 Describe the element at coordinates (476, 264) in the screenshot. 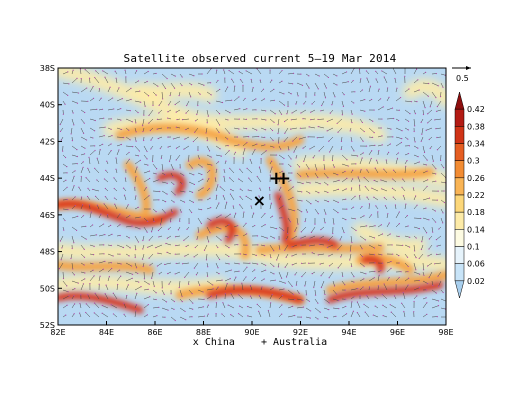

I see `colorbar-label: 0.06` at that location.